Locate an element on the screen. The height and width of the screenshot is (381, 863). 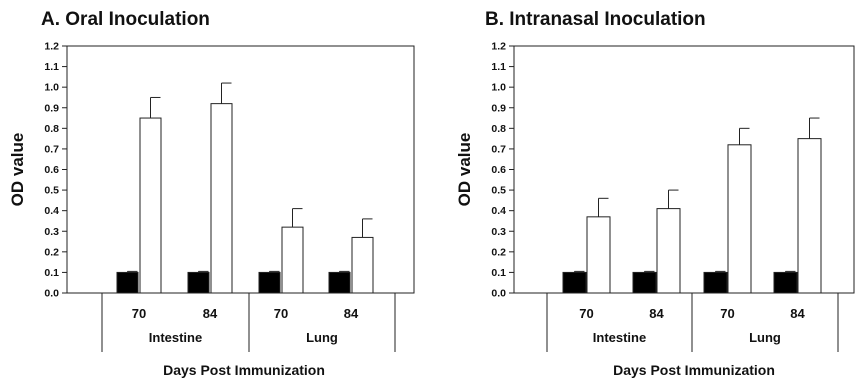
panel-a-y-tick-label: 0.6 is located at coordinates (51, 170).